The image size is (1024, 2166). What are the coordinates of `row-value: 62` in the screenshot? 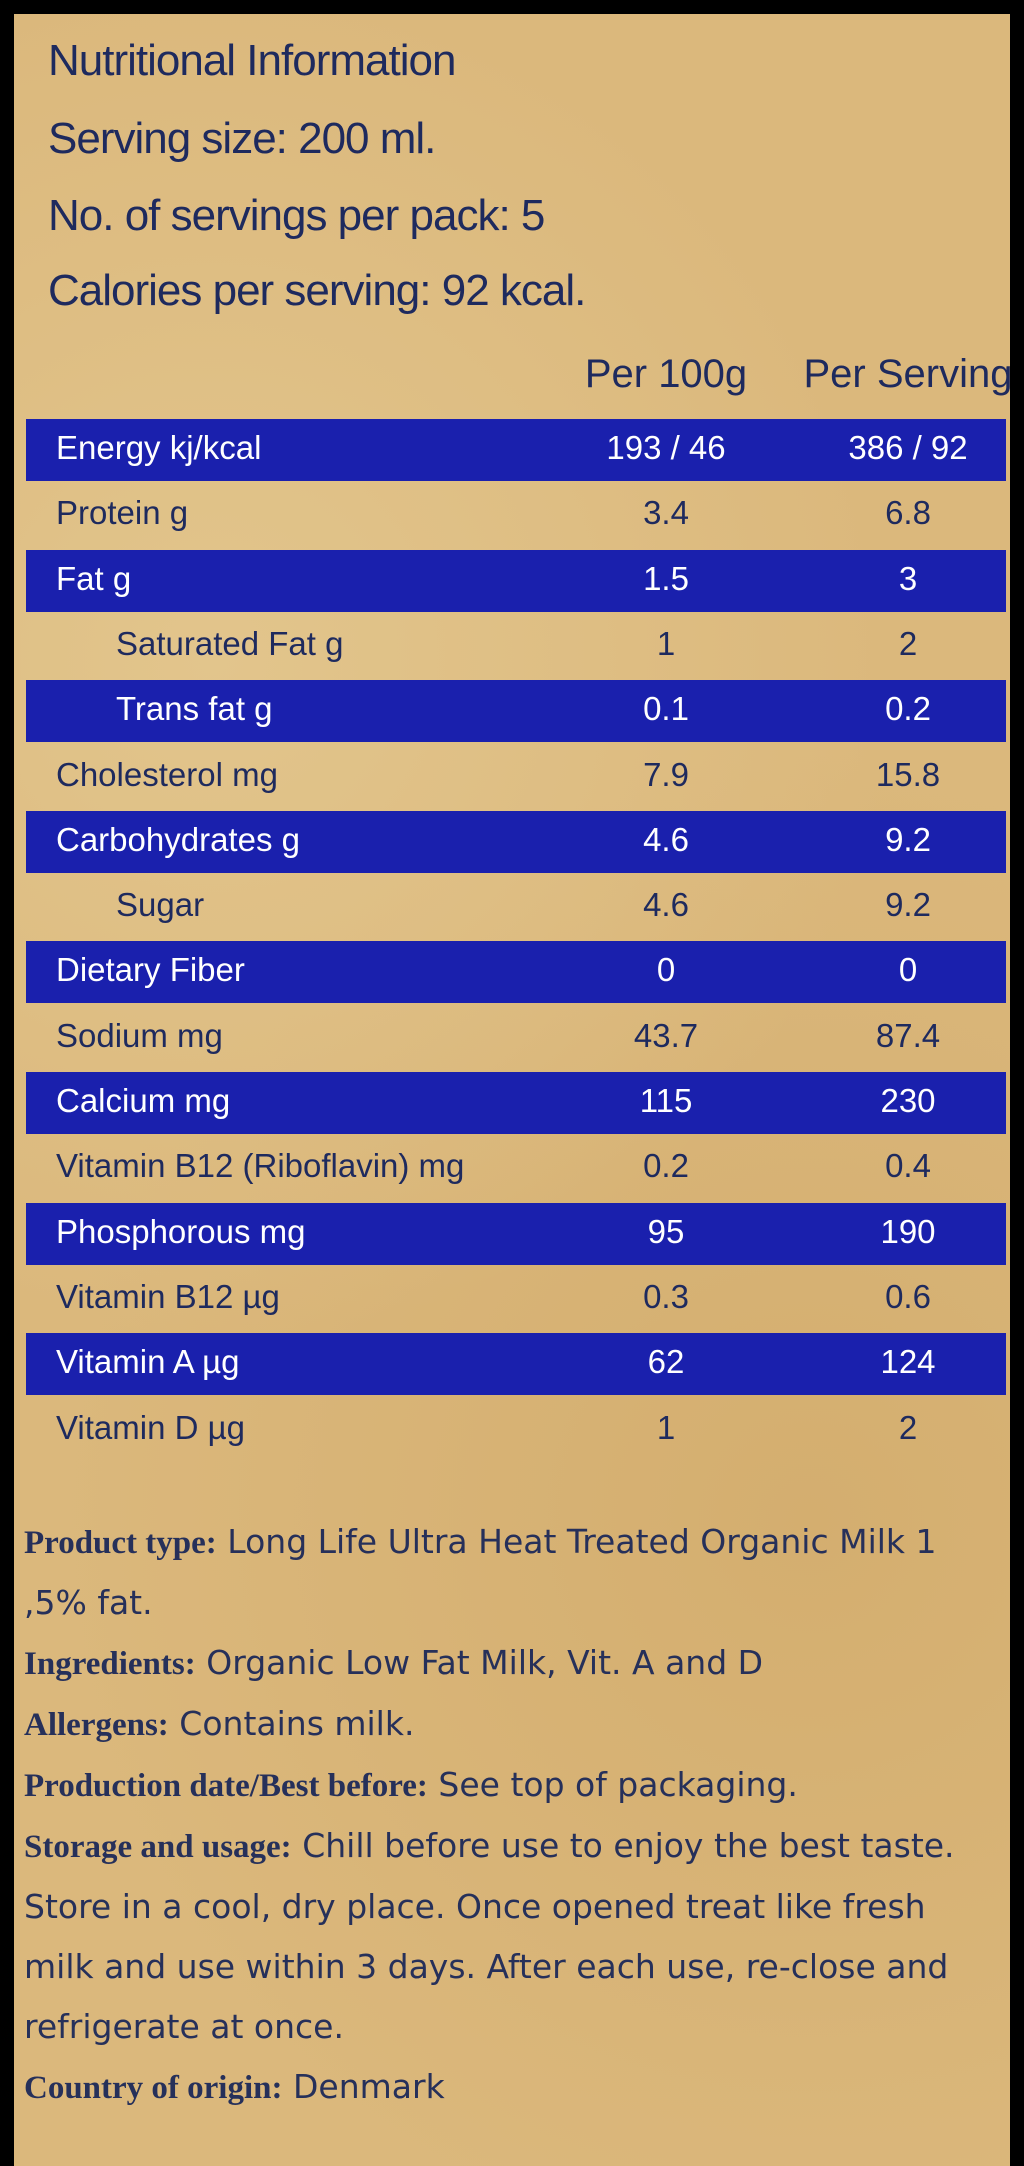 It's located at (666, 1362).